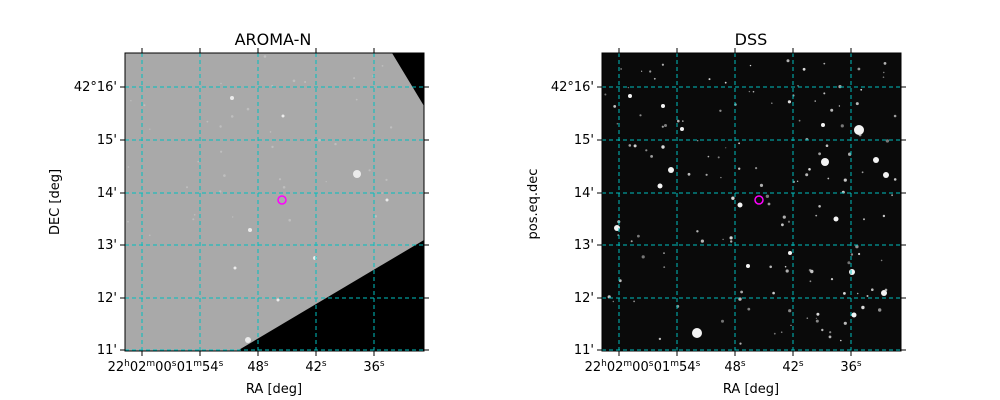 Image resolution: width=1000 pixels, height=400 pixels. Describe the element at coordinates (751, 39) in the screenshot. I see `panel-title: DSS` at that location.